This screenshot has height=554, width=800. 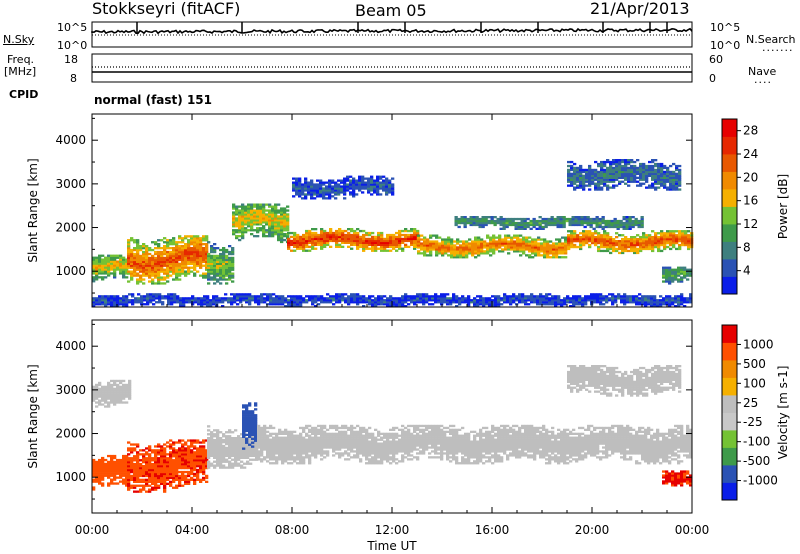 I want to click on x-tick-label-3: 12:00, so click(x=392, y=530).